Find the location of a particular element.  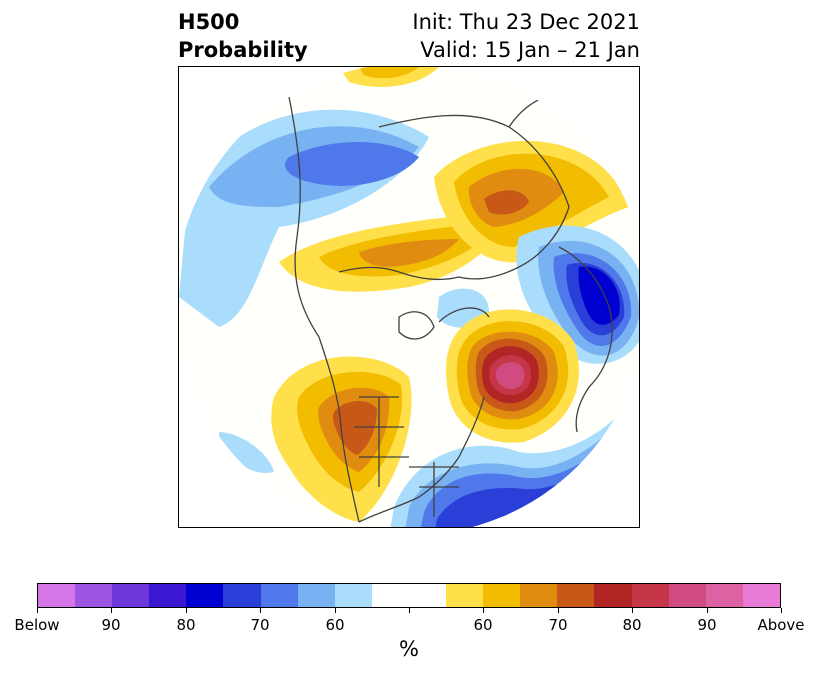

colorbar-tick-label: Below is located at coordinates (37, 625).